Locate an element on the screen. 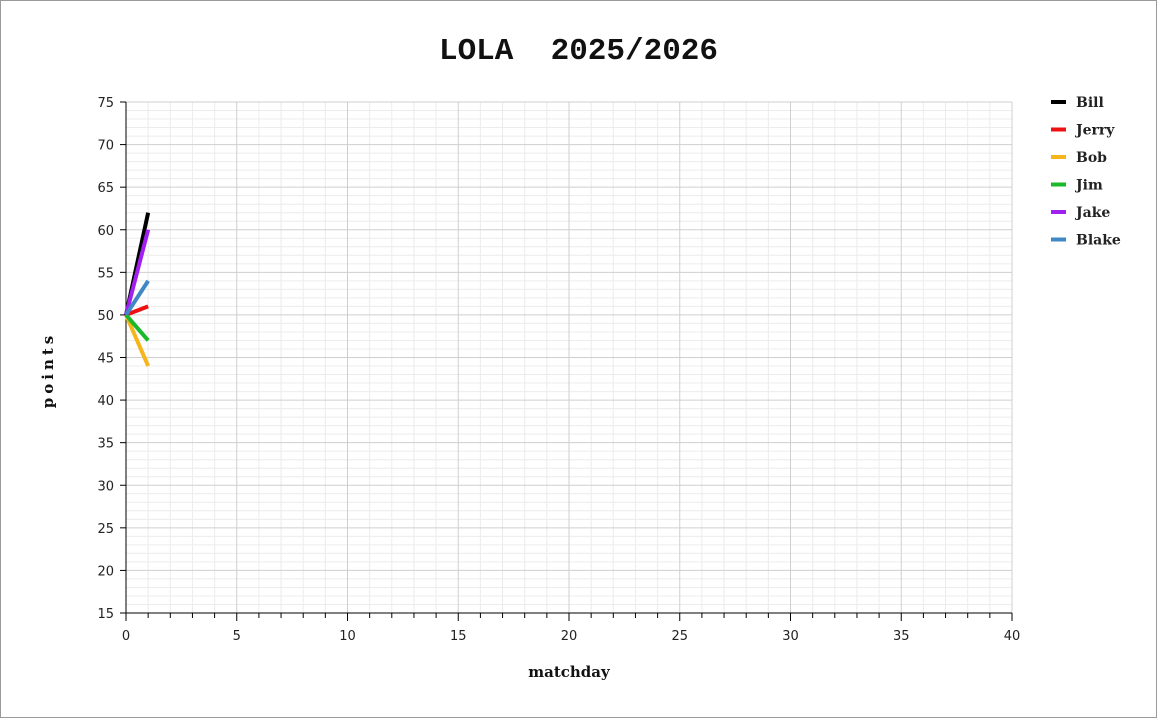 The height and width of the screenshot is (718, 1157). y-tick-label: 55 is located at coordinates (105, 273).